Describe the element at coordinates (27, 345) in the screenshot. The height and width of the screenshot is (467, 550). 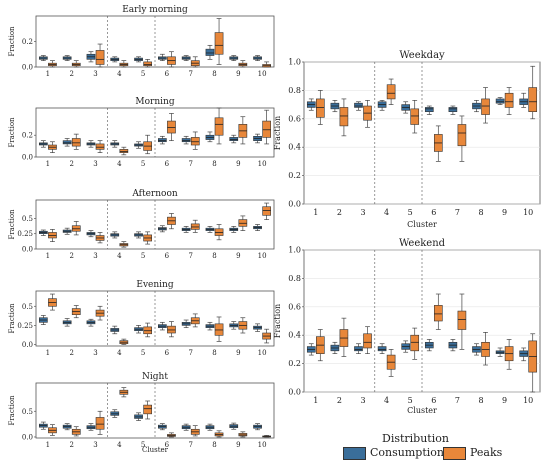
I see `ytick-label-evening-0: 0.0` at that location.